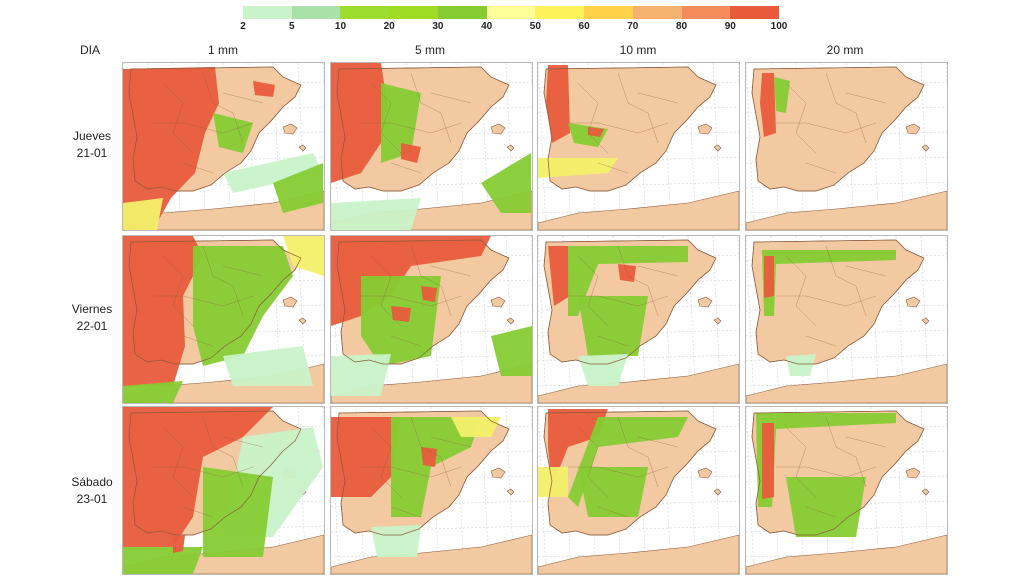 The width and height of the screenshot is (1024, 576). What do you see at coordinates (430, 50) in the screenshot?
I see `column-header-5mm: 5 mm` at bounding box center [430, 50].